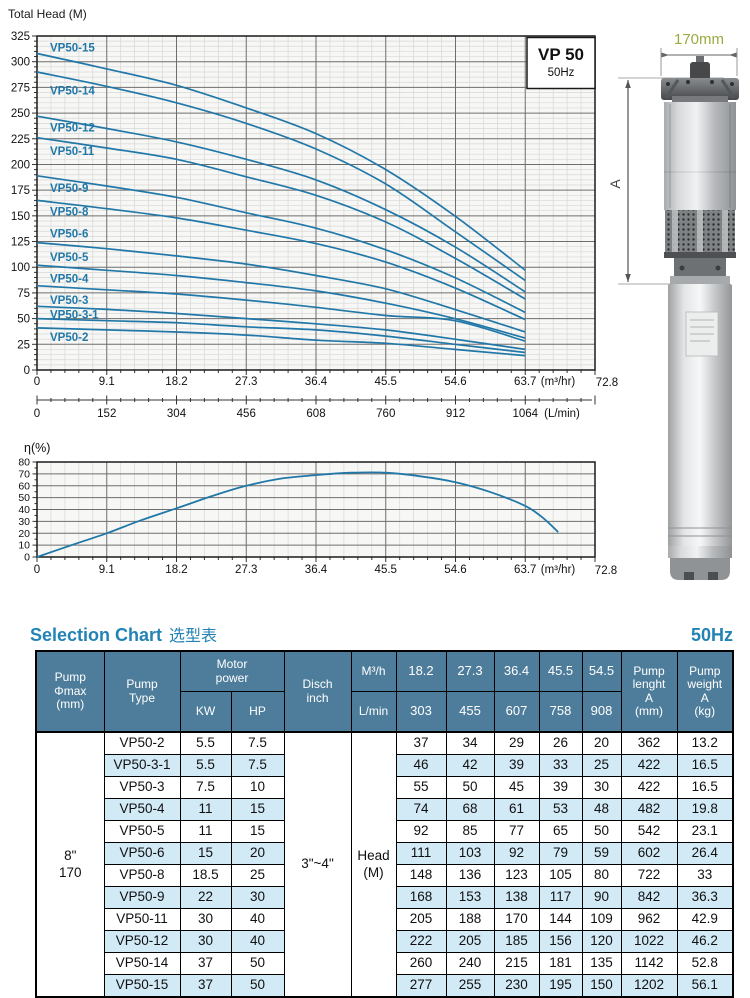  What do you see at coordinates (705, 875) in the screenshot?
I see `cell-pump-weight: 33` at bounding box center [705, 875].